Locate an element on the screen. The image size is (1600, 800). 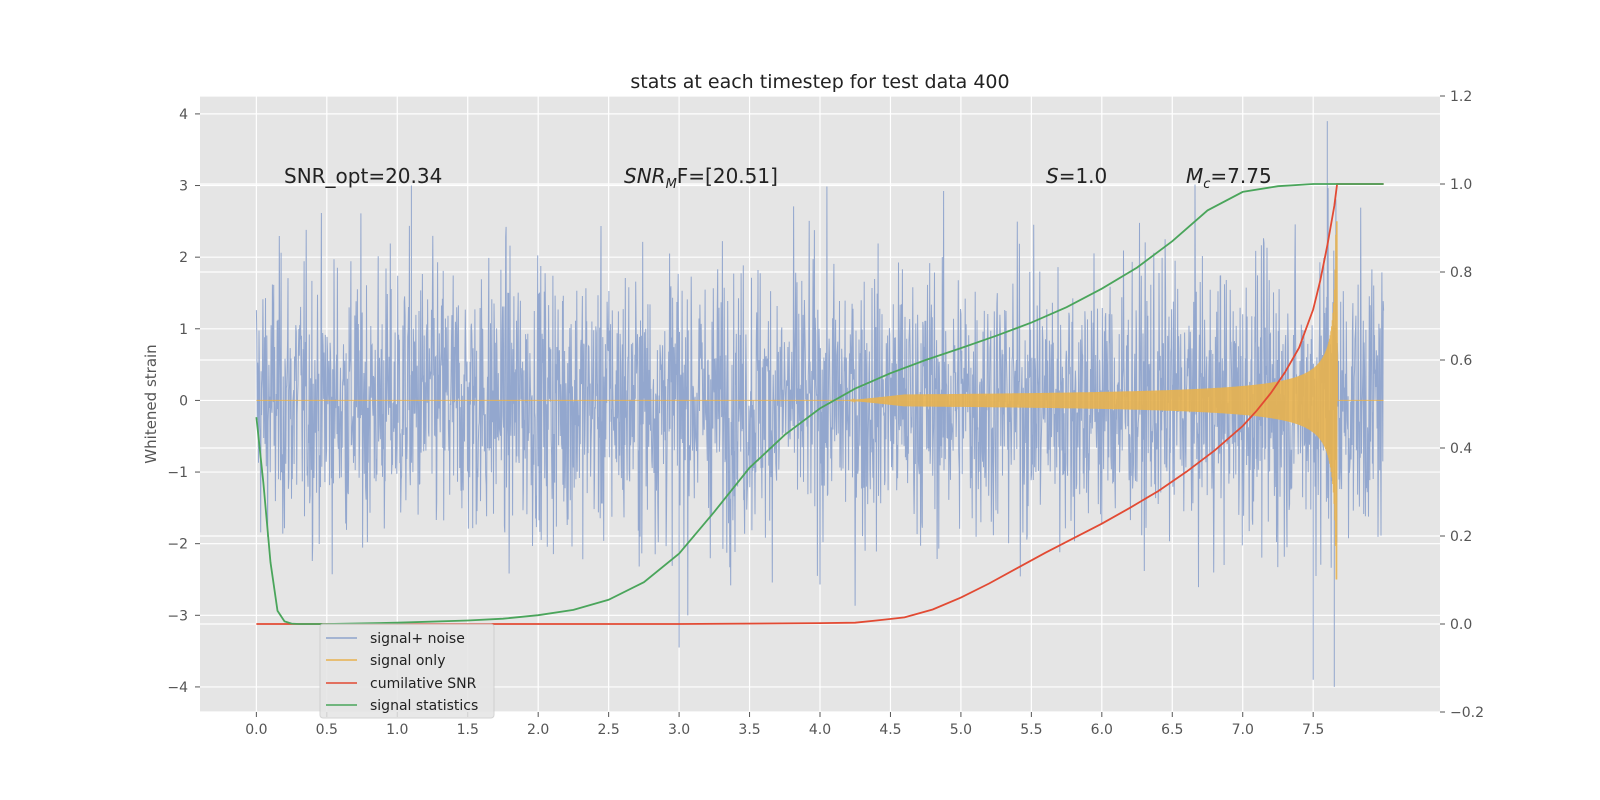
x-tick-label: 2.0 is located at coordinates (538, 730).